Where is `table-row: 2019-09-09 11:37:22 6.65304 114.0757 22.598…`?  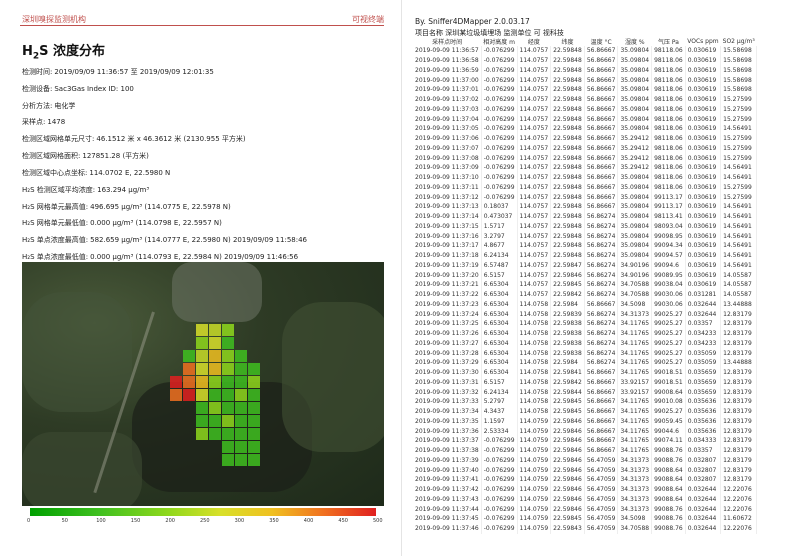 table-row: 2019-09-09 11:37:22 6.65304 114.0757 22.598… is located at coordinates (585, 294).